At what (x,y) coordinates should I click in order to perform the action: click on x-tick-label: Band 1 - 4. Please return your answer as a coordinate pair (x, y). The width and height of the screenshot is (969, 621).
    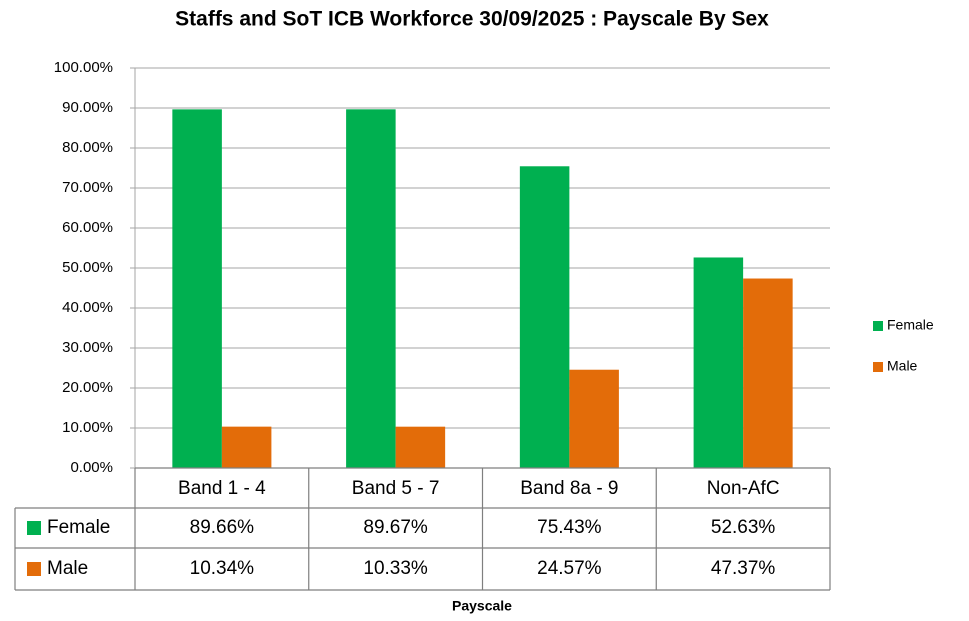
    Looking at the image, I should click on (222, 488).